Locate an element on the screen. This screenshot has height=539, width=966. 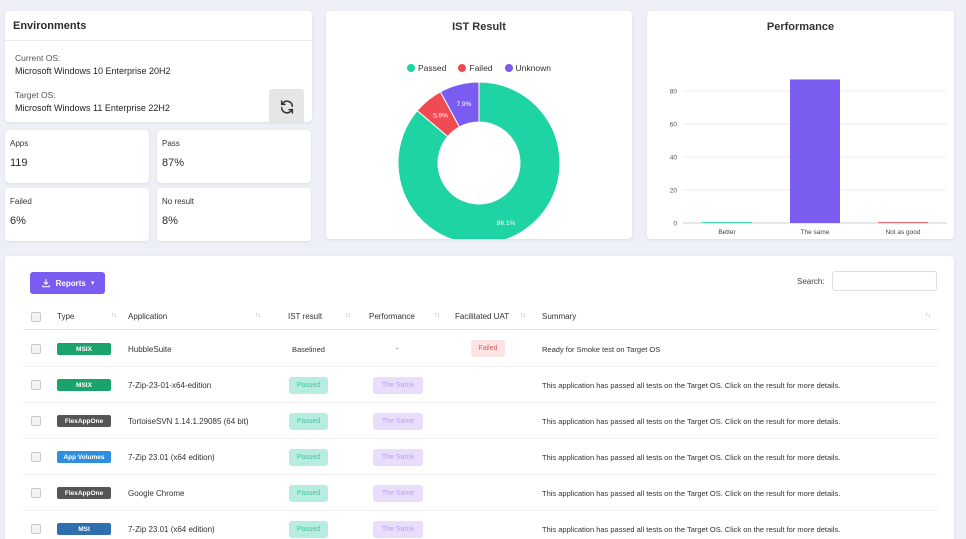
legend-unknown-label: Unknown is located at coordinates (533, 68).